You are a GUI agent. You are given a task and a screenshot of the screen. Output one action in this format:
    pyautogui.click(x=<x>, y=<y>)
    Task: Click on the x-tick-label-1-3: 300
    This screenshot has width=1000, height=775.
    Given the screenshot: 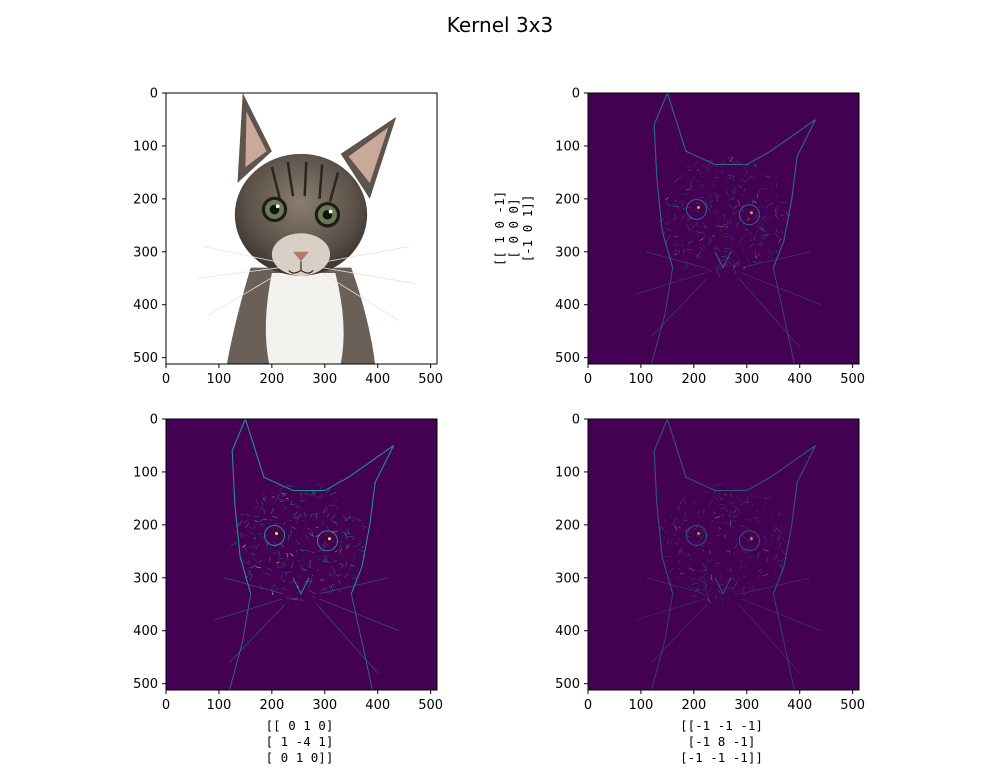 What is the action you would take?
    pyautogui.click(x=746, y=379)
    